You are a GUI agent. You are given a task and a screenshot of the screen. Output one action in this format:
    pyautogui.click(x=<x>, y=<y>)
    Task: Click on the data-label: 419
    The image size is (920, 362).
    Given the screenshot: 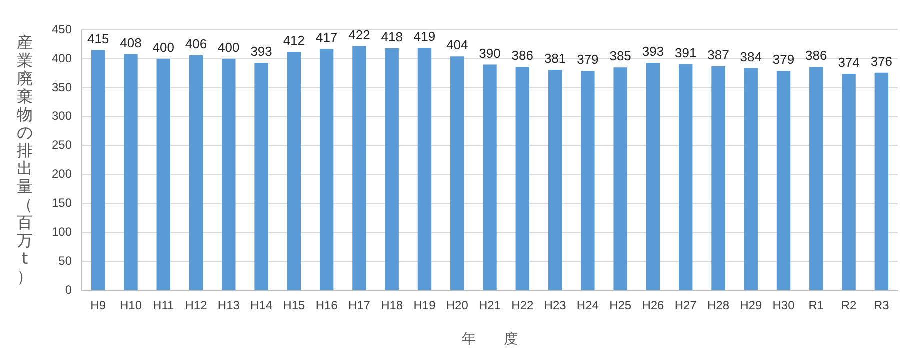 What is the action you would take?
    pyautogui.click(x=425, y=36)
    